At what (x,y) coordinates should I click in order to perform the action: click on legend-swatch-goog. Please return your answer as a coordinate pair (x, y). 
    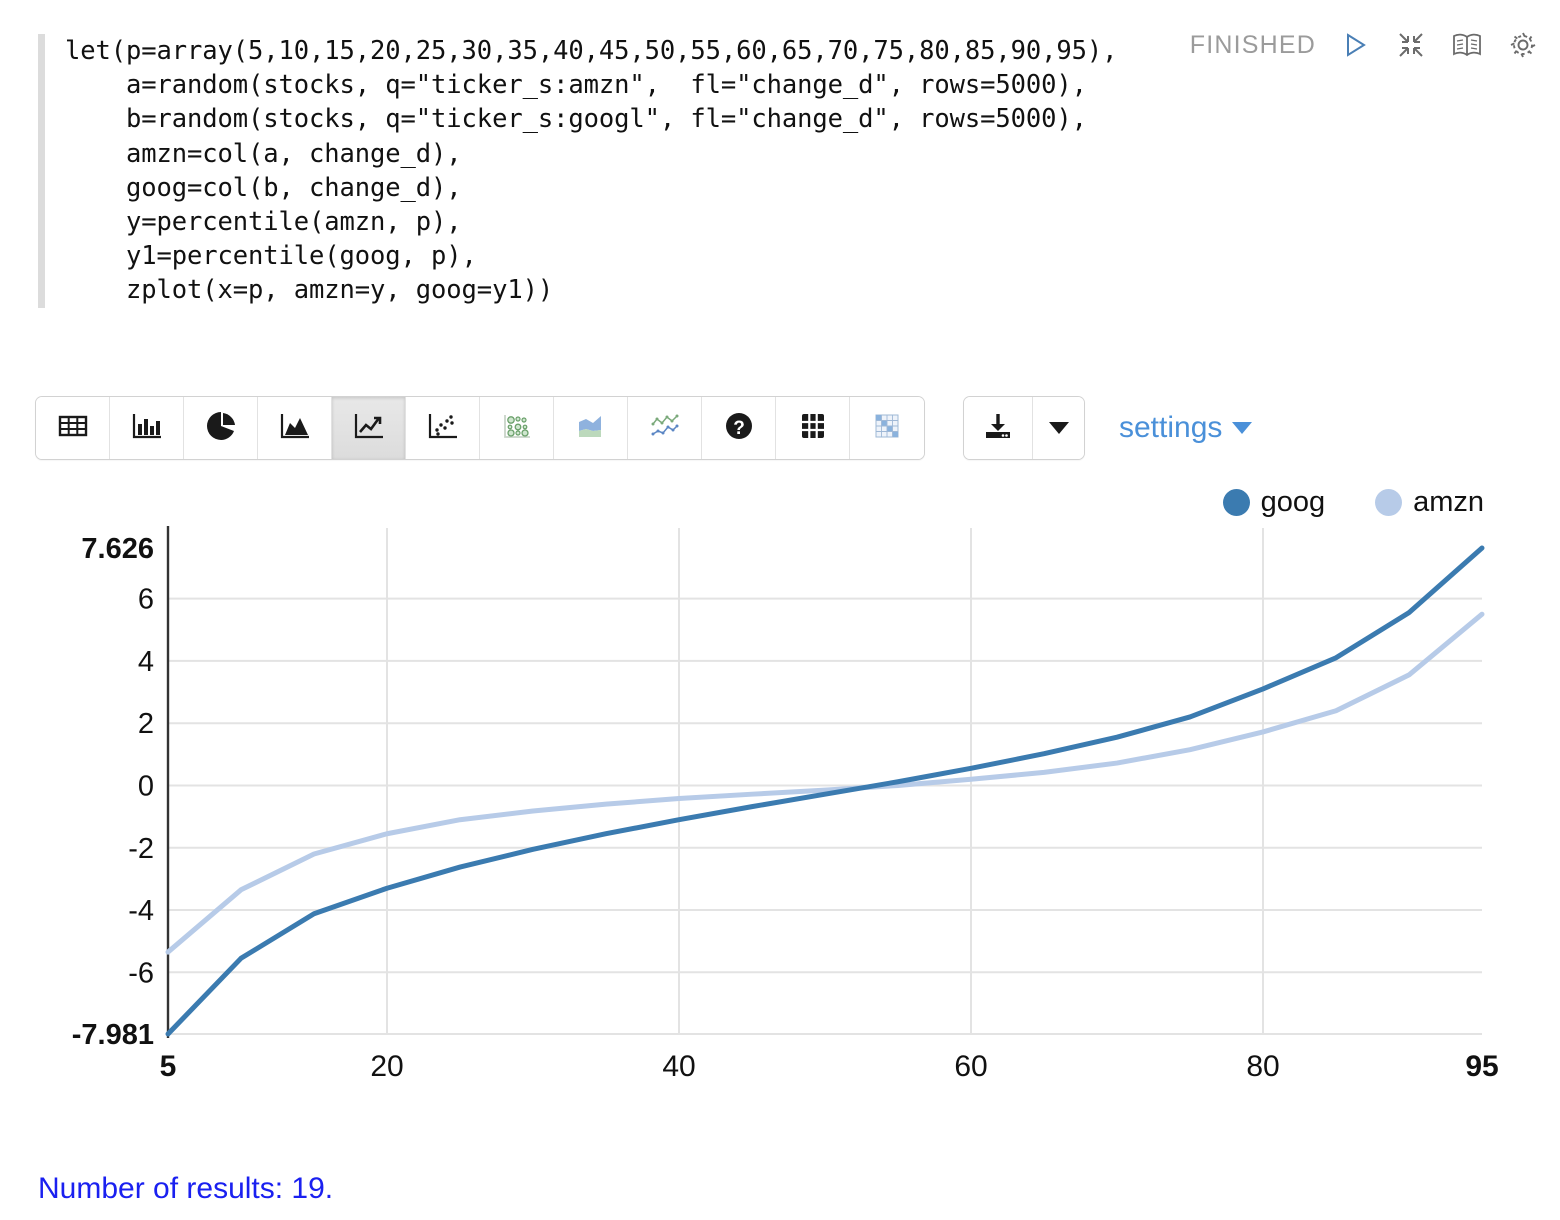
    Looking at the image, I should click on (1236, 502).